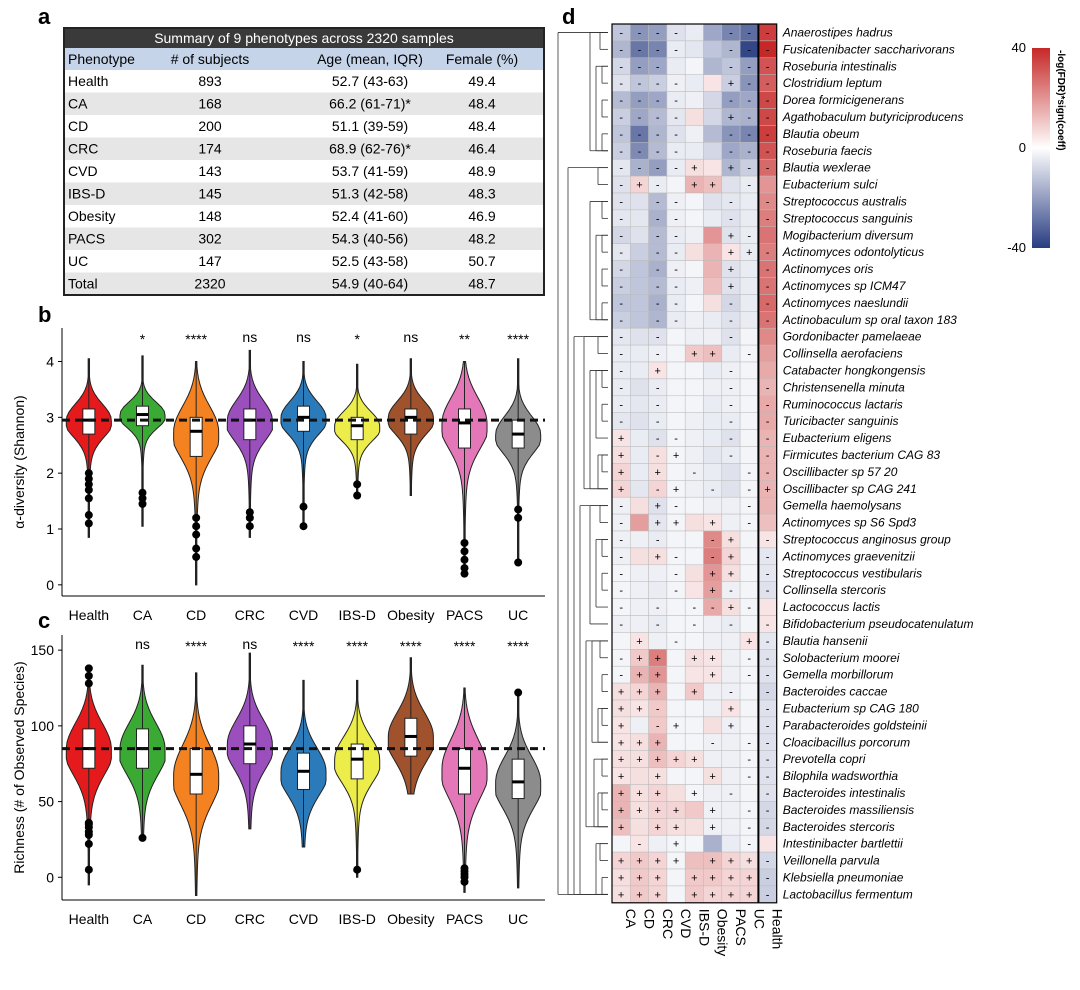 Image resolution: width=1080 pixels, height=990 pixels. What do you see at coordinates (855, 725) in the screenshot?
I see `heatmap-row-label: Parabacteroides goldsteinii` at bounding box center [855, 725].